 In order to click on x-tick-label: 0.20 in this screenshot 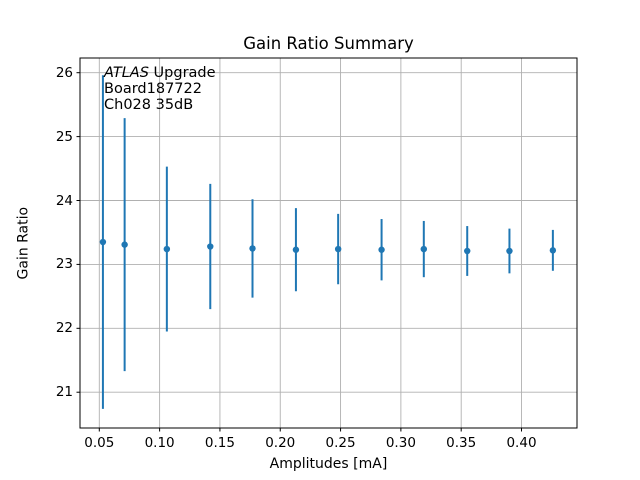, I will do `click(280, 443)`.